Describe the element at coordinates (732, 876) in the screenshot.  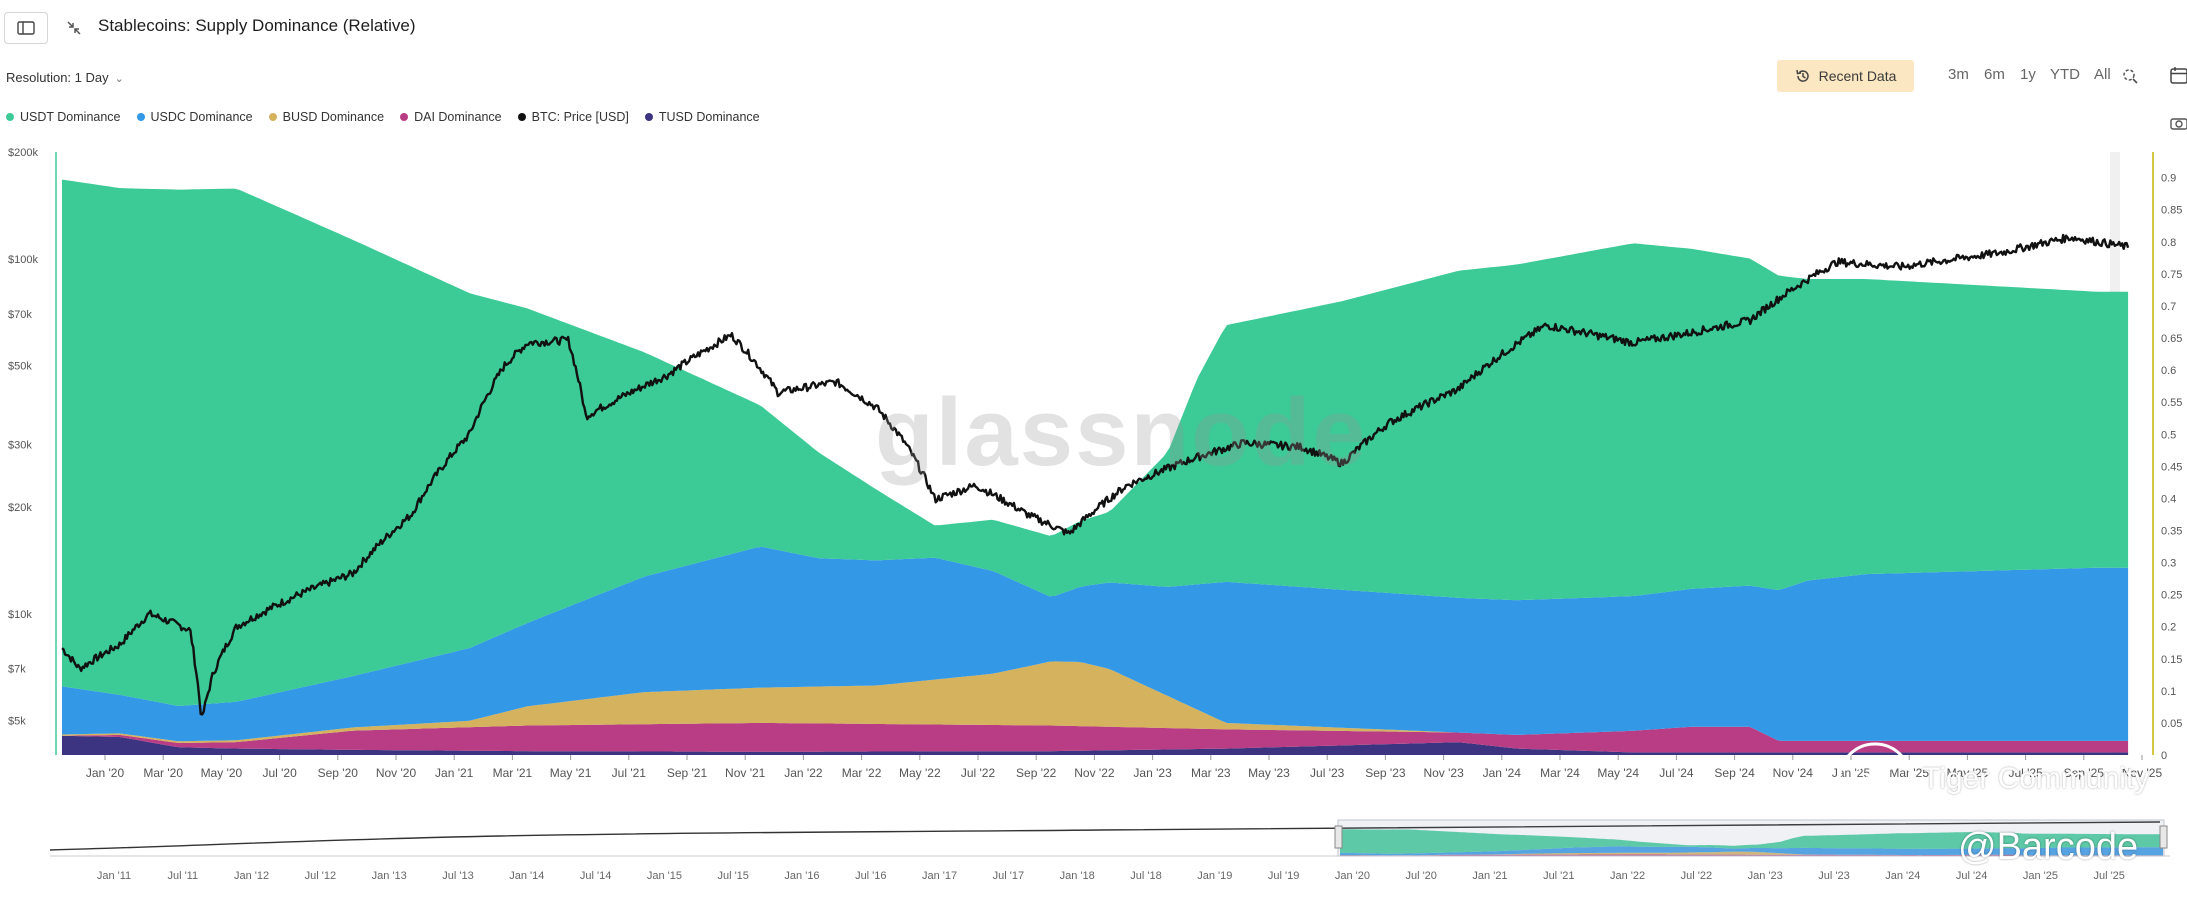
I see `navigator-tick-label: Jul '15` at that location.